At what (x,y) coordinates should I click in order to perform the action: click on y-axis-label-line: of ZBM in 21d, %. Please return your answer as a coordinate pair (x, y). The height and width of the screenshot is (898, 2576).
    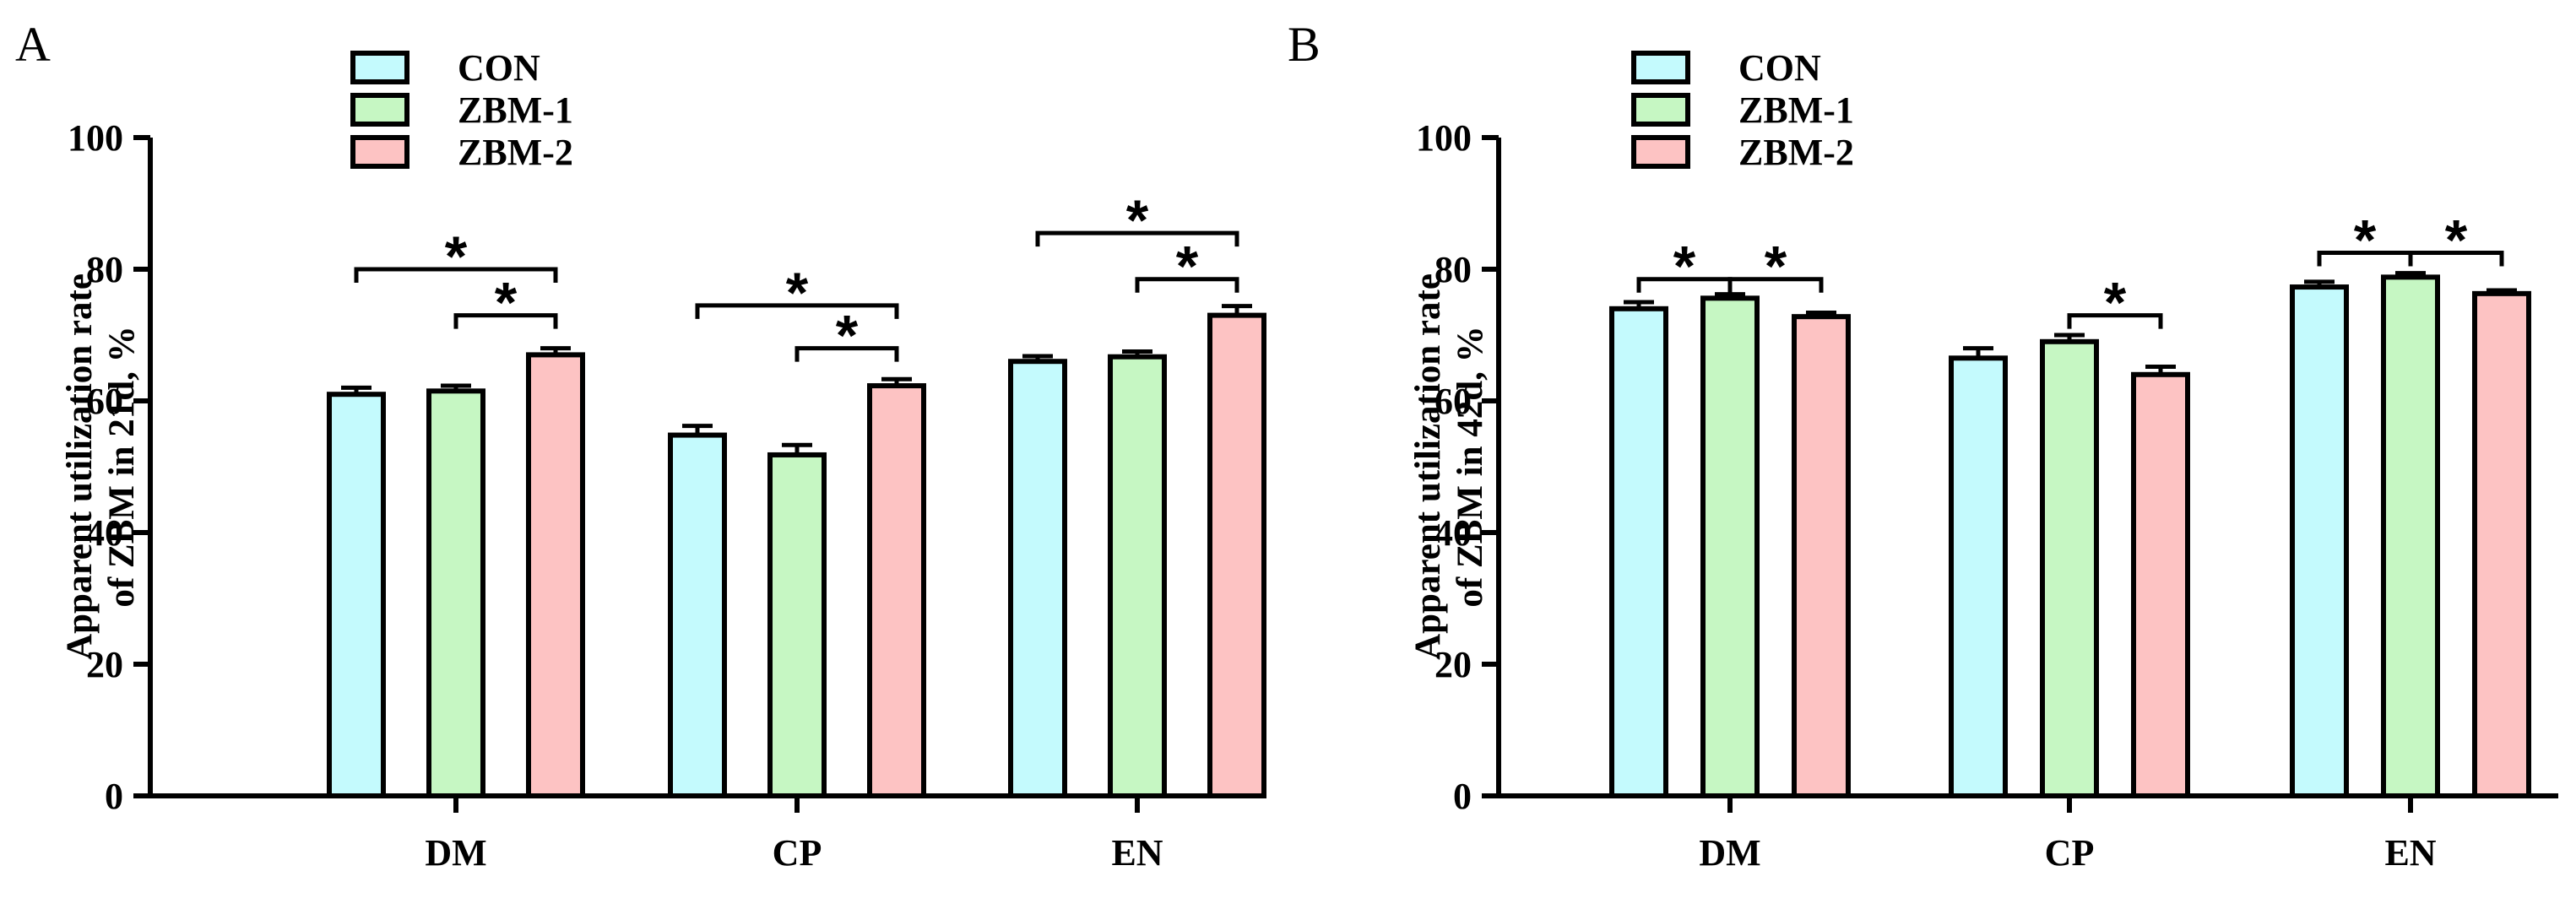
    Looking at the image, I should click on (122, 467).